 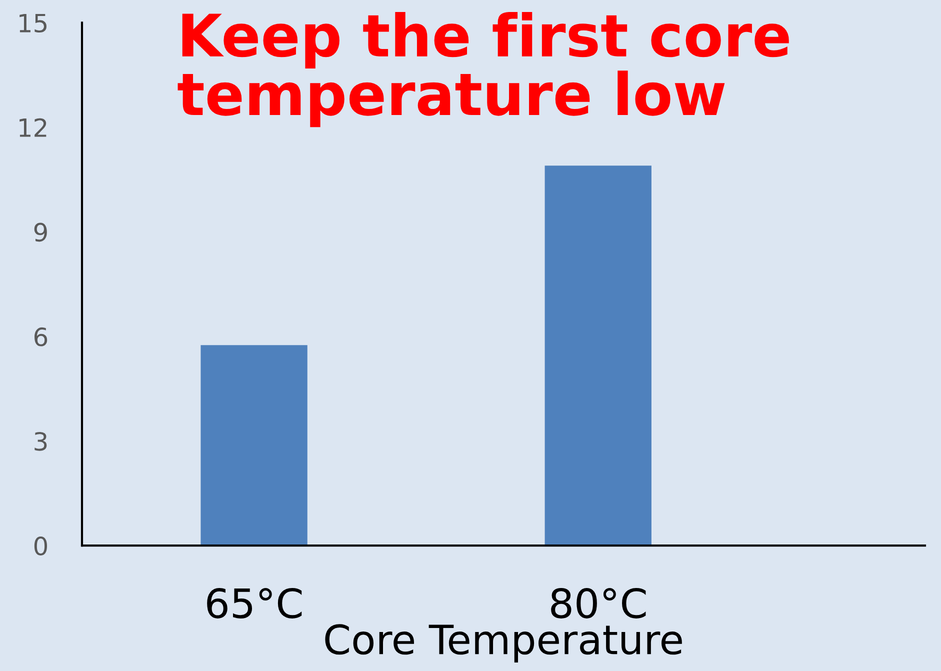 What do you see at coordinates (41, 336) in the screenshot?
I see `y-tick-label: 6` at bounding box center [41, 336].